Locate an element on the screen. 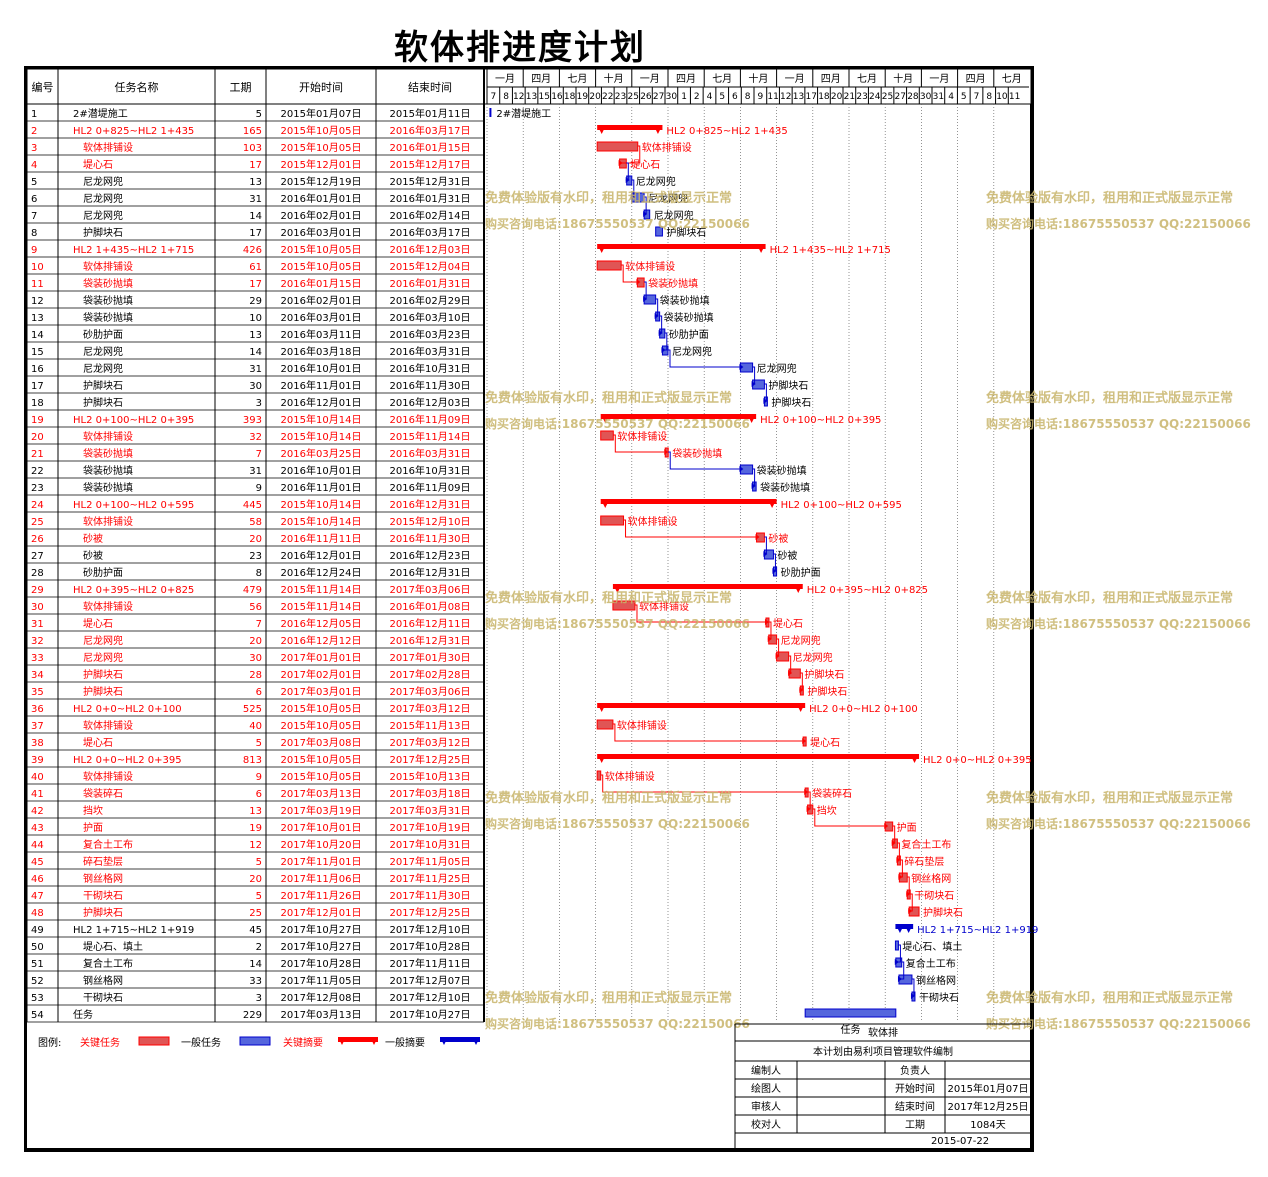 The image size is (1268, 1177). legend-critical-summary-swatch is located at coordinates (358, 1039).